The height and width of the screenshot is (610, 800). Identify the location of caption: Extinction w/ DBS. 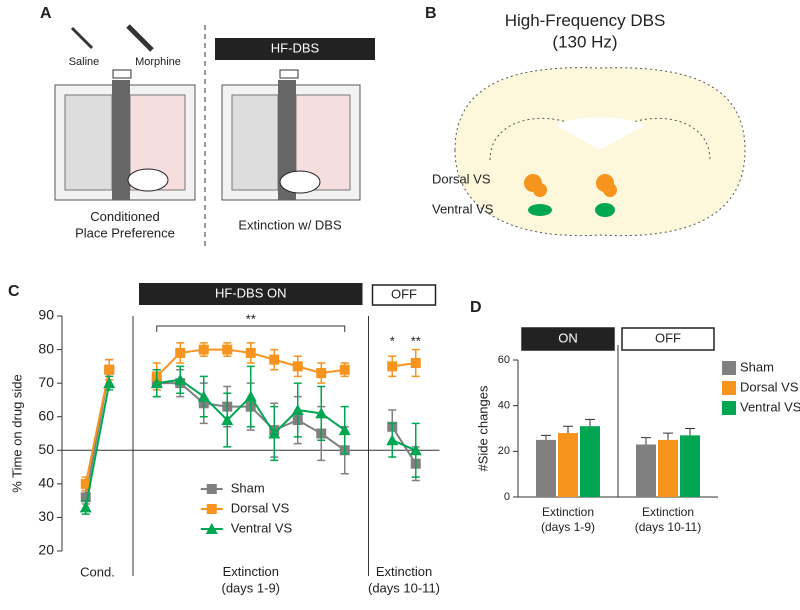
(290, 224).